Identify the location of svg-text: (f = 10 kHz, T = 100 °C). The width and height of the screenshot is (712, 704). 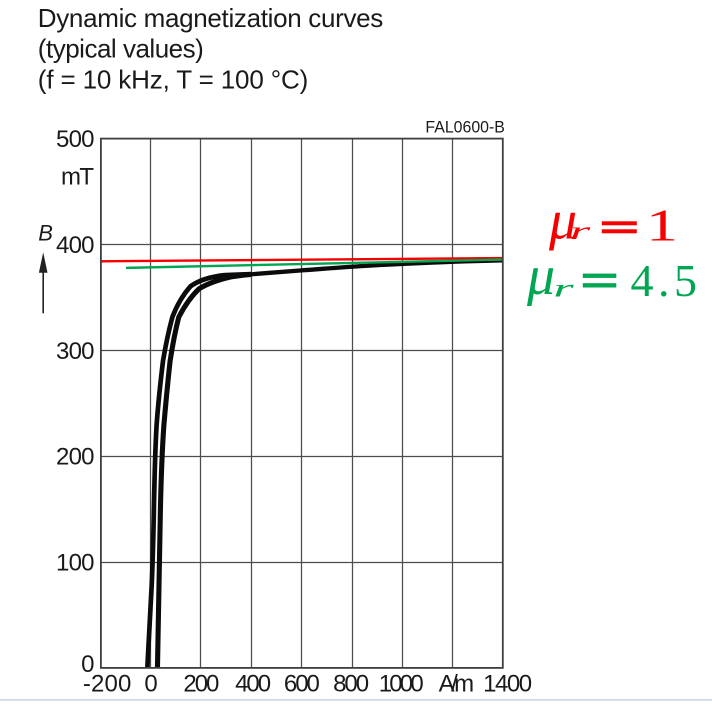
(173, 79).